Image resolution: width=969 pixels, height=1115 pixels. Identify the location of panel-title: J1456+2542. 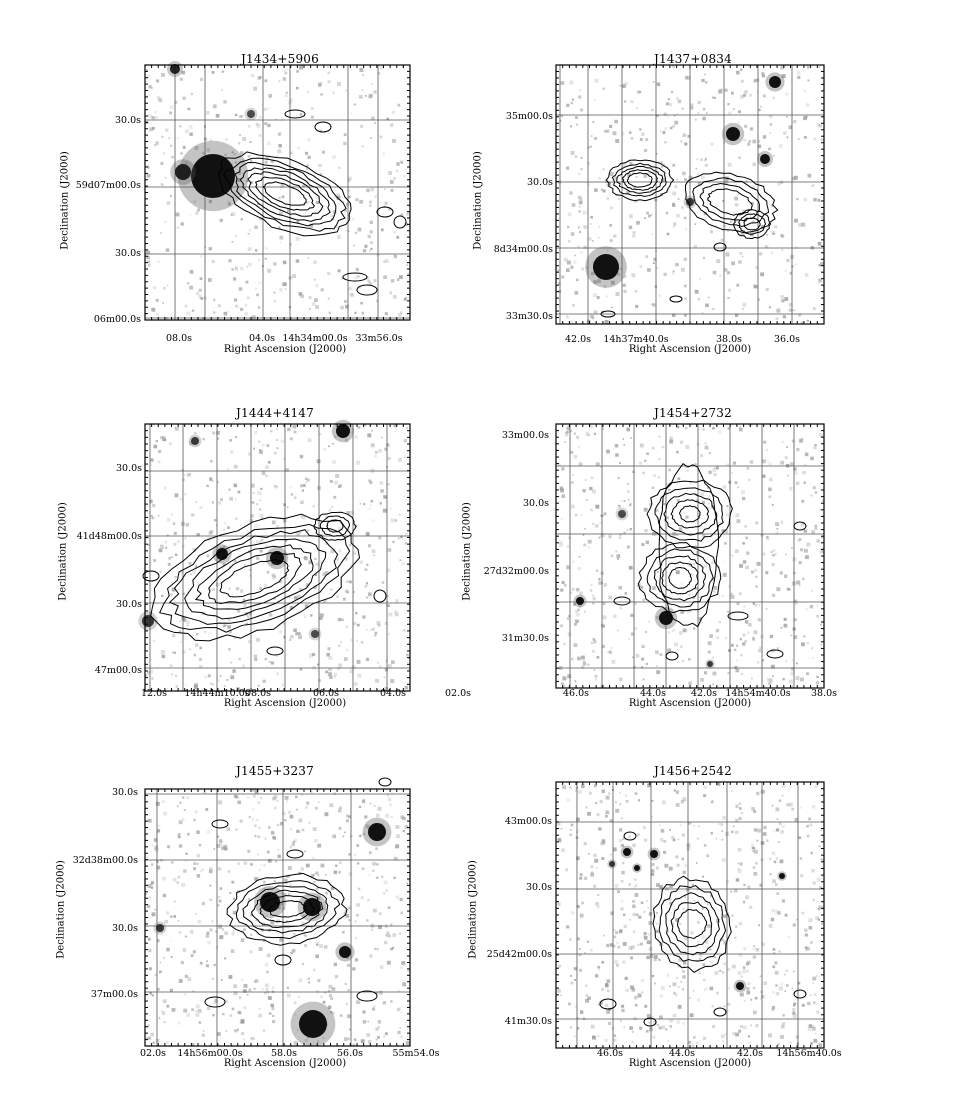
(693, 771).